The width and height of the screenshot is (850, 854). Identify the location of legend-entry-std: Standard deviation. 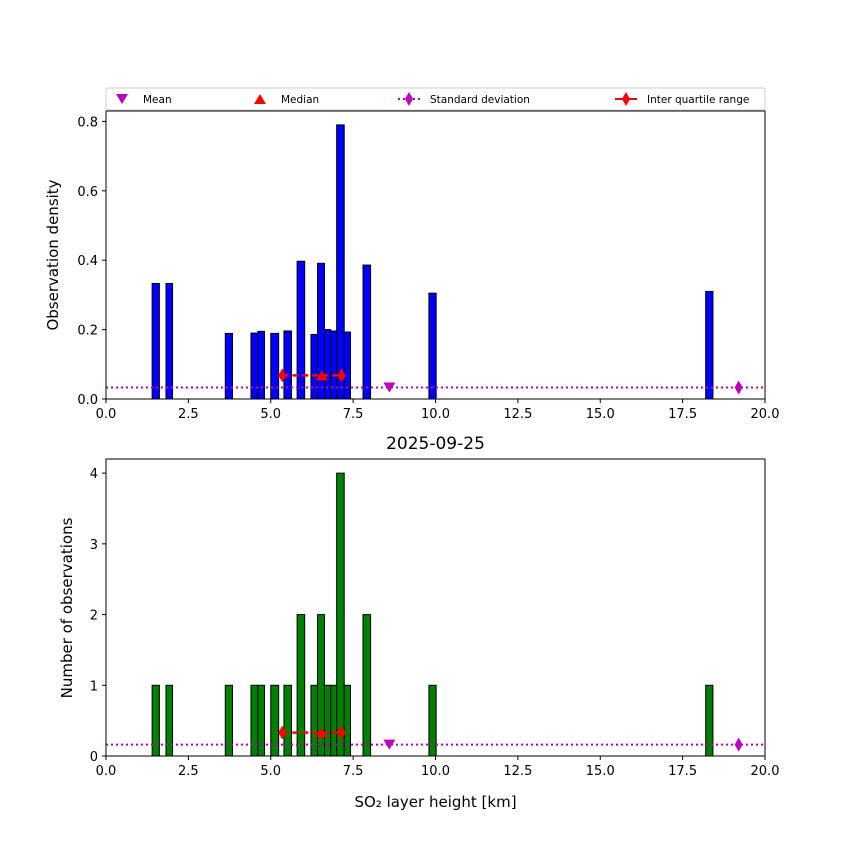
(464, 99).